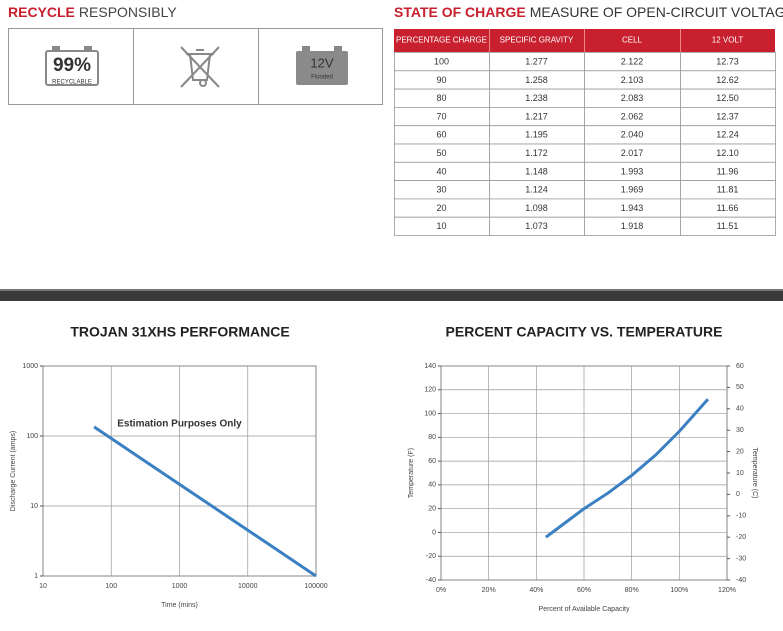  I want to click on x-tick-label: 0%, so click(441, 590).